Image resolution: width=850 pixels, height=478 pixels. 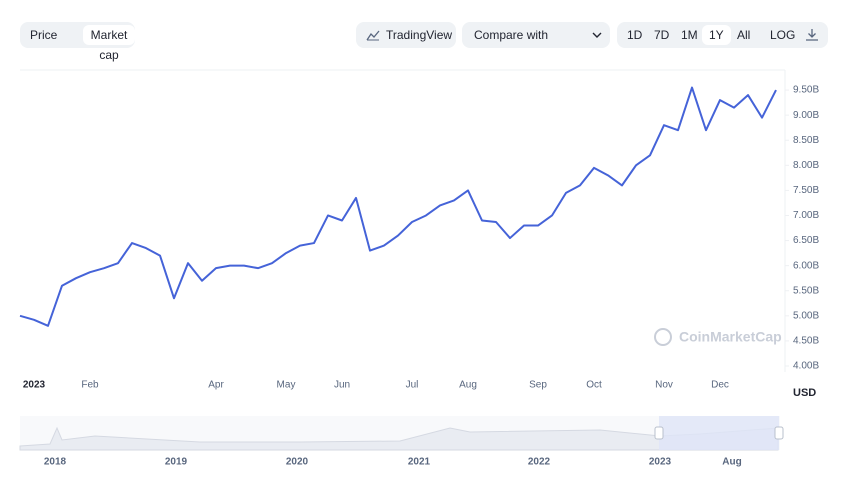 I want to click on x-tick-label: Oct, so click(x=594, y=385).